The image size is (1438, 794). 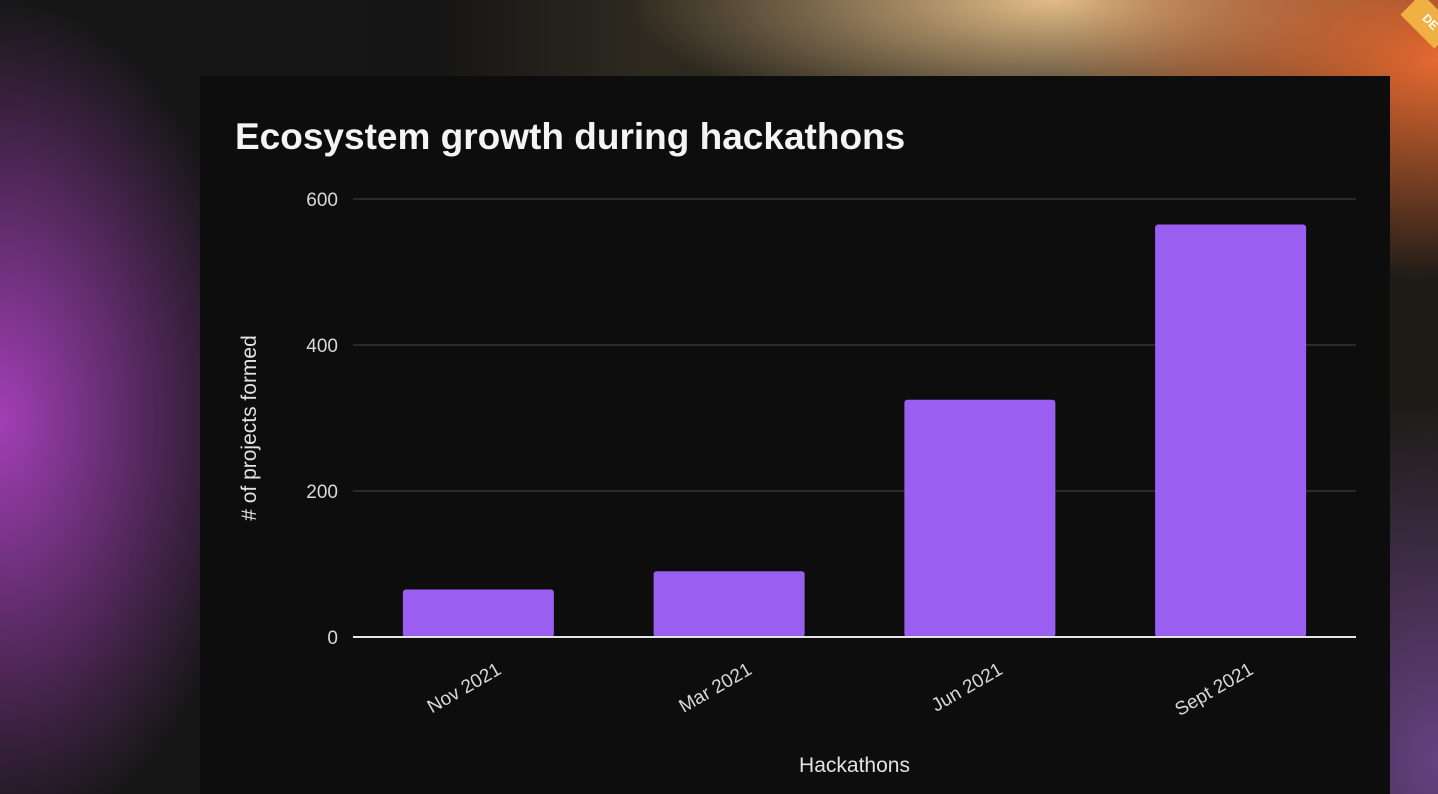 What do you see at coordinates (249, 428) in the screenshot?
I see `y-axis-title: # of projects formed` at bounding box center [249, 428].